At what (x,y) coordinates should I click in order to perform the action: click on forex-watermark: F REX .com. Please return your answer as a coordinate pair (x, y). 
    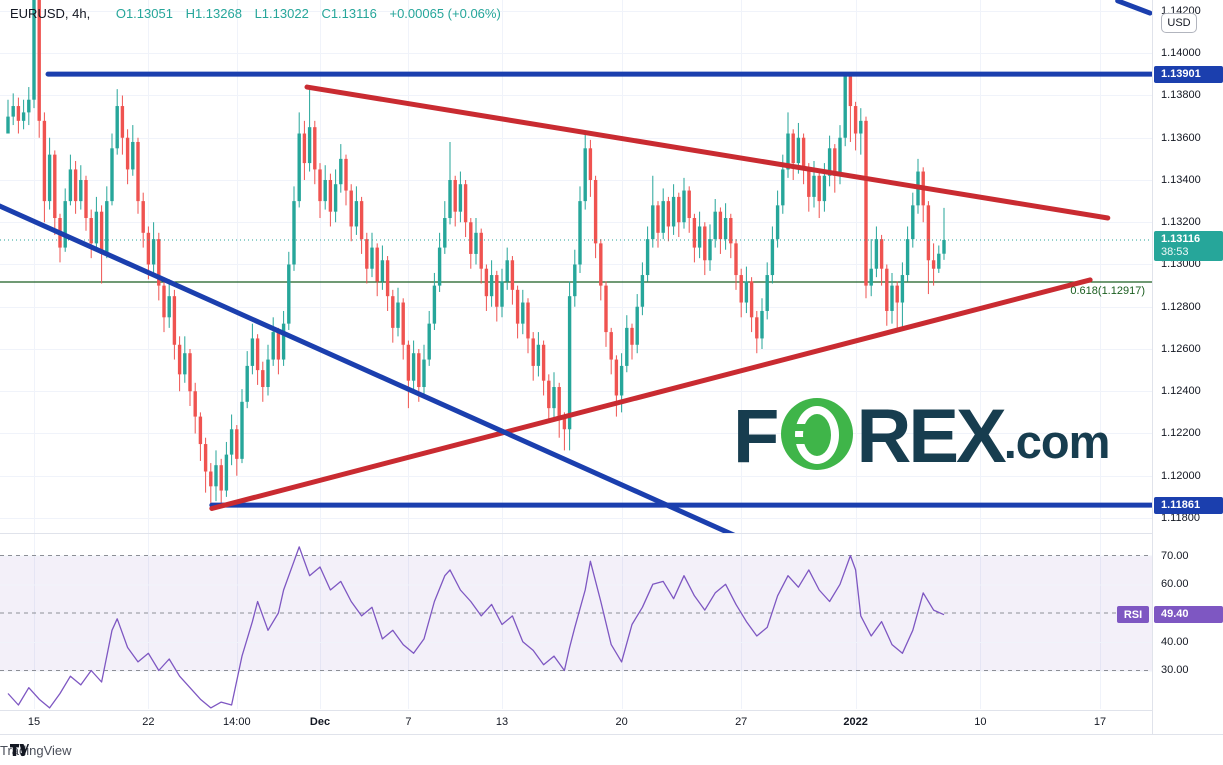
    Looking at the image, I should click on (921, 437).